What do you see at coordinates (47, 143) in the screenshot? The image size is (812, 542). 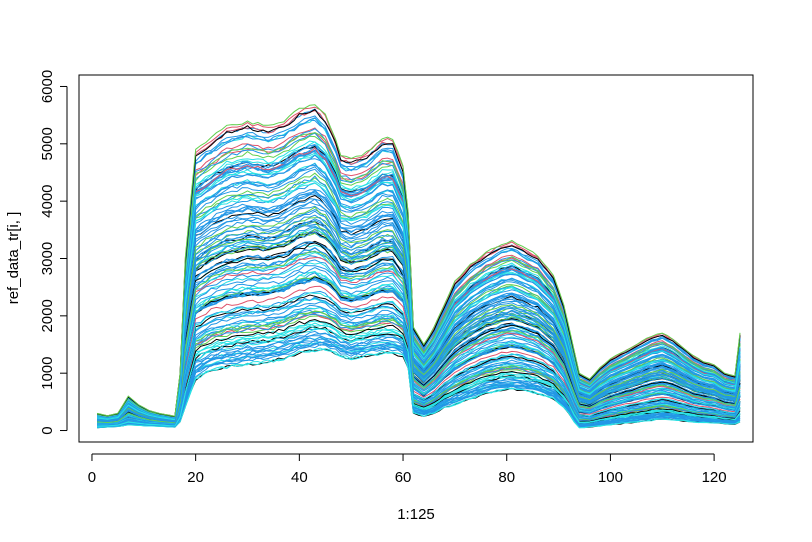 I see `y-tick-label: 5000` at bounding box center [47, 143].